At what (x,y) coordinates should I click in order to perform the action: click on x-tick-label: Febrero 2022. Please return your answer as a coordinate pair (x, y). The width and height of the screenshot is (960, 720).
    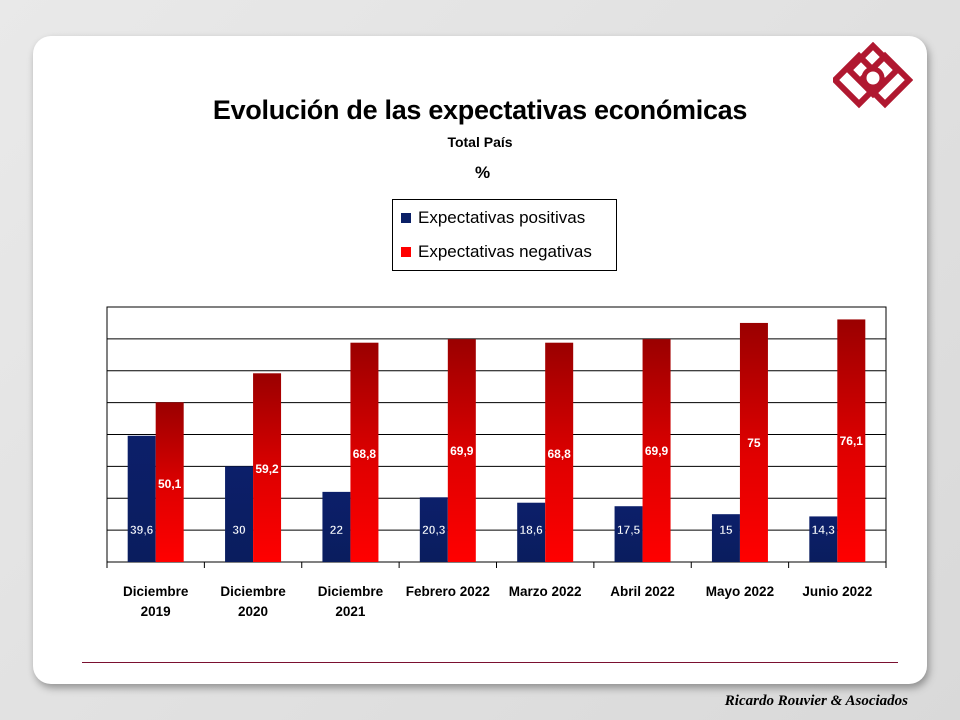
    Looking at the image, I should click on (448, 591).